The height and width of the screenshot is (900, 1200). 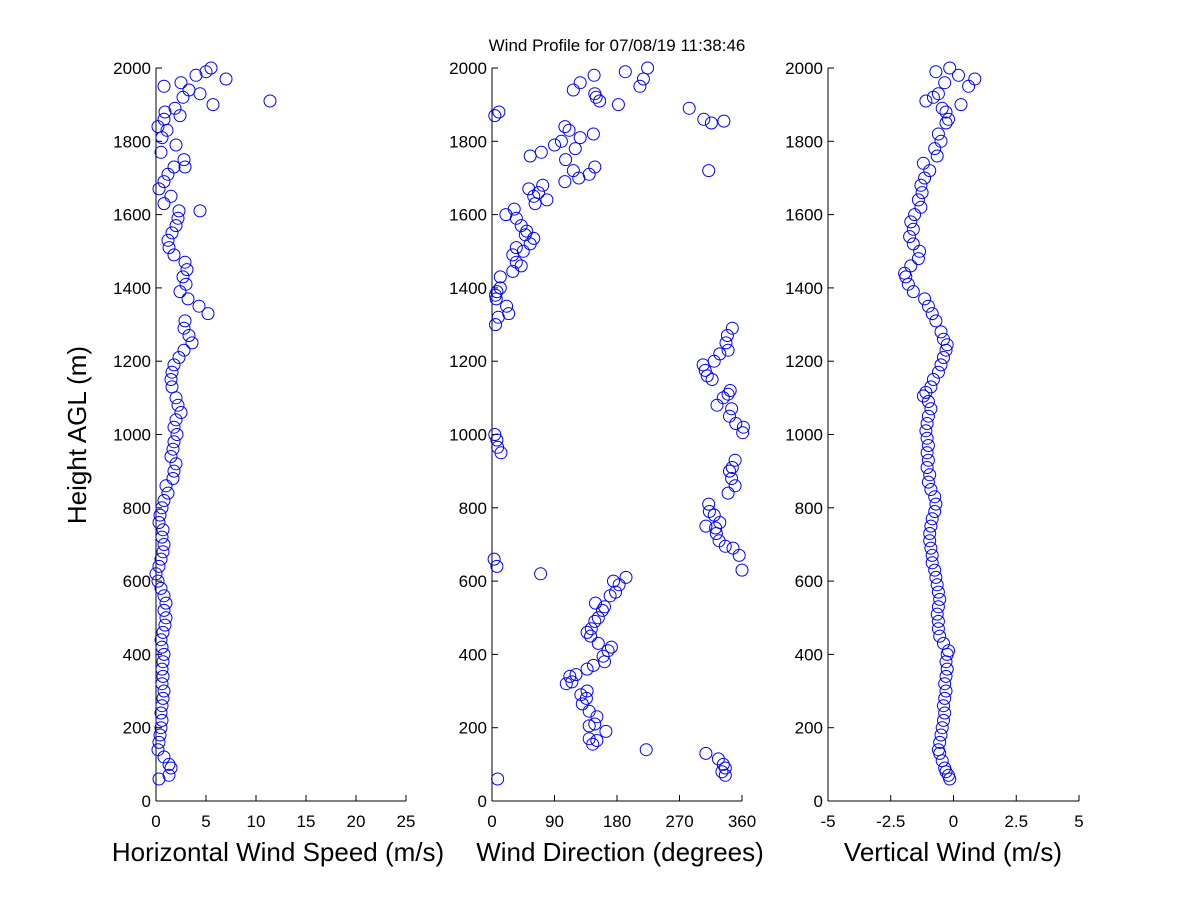 What do you see at coordinates (953, 821) in the screenshot?
I see `x-tick-label: 0` at bounding box center [953, 821].